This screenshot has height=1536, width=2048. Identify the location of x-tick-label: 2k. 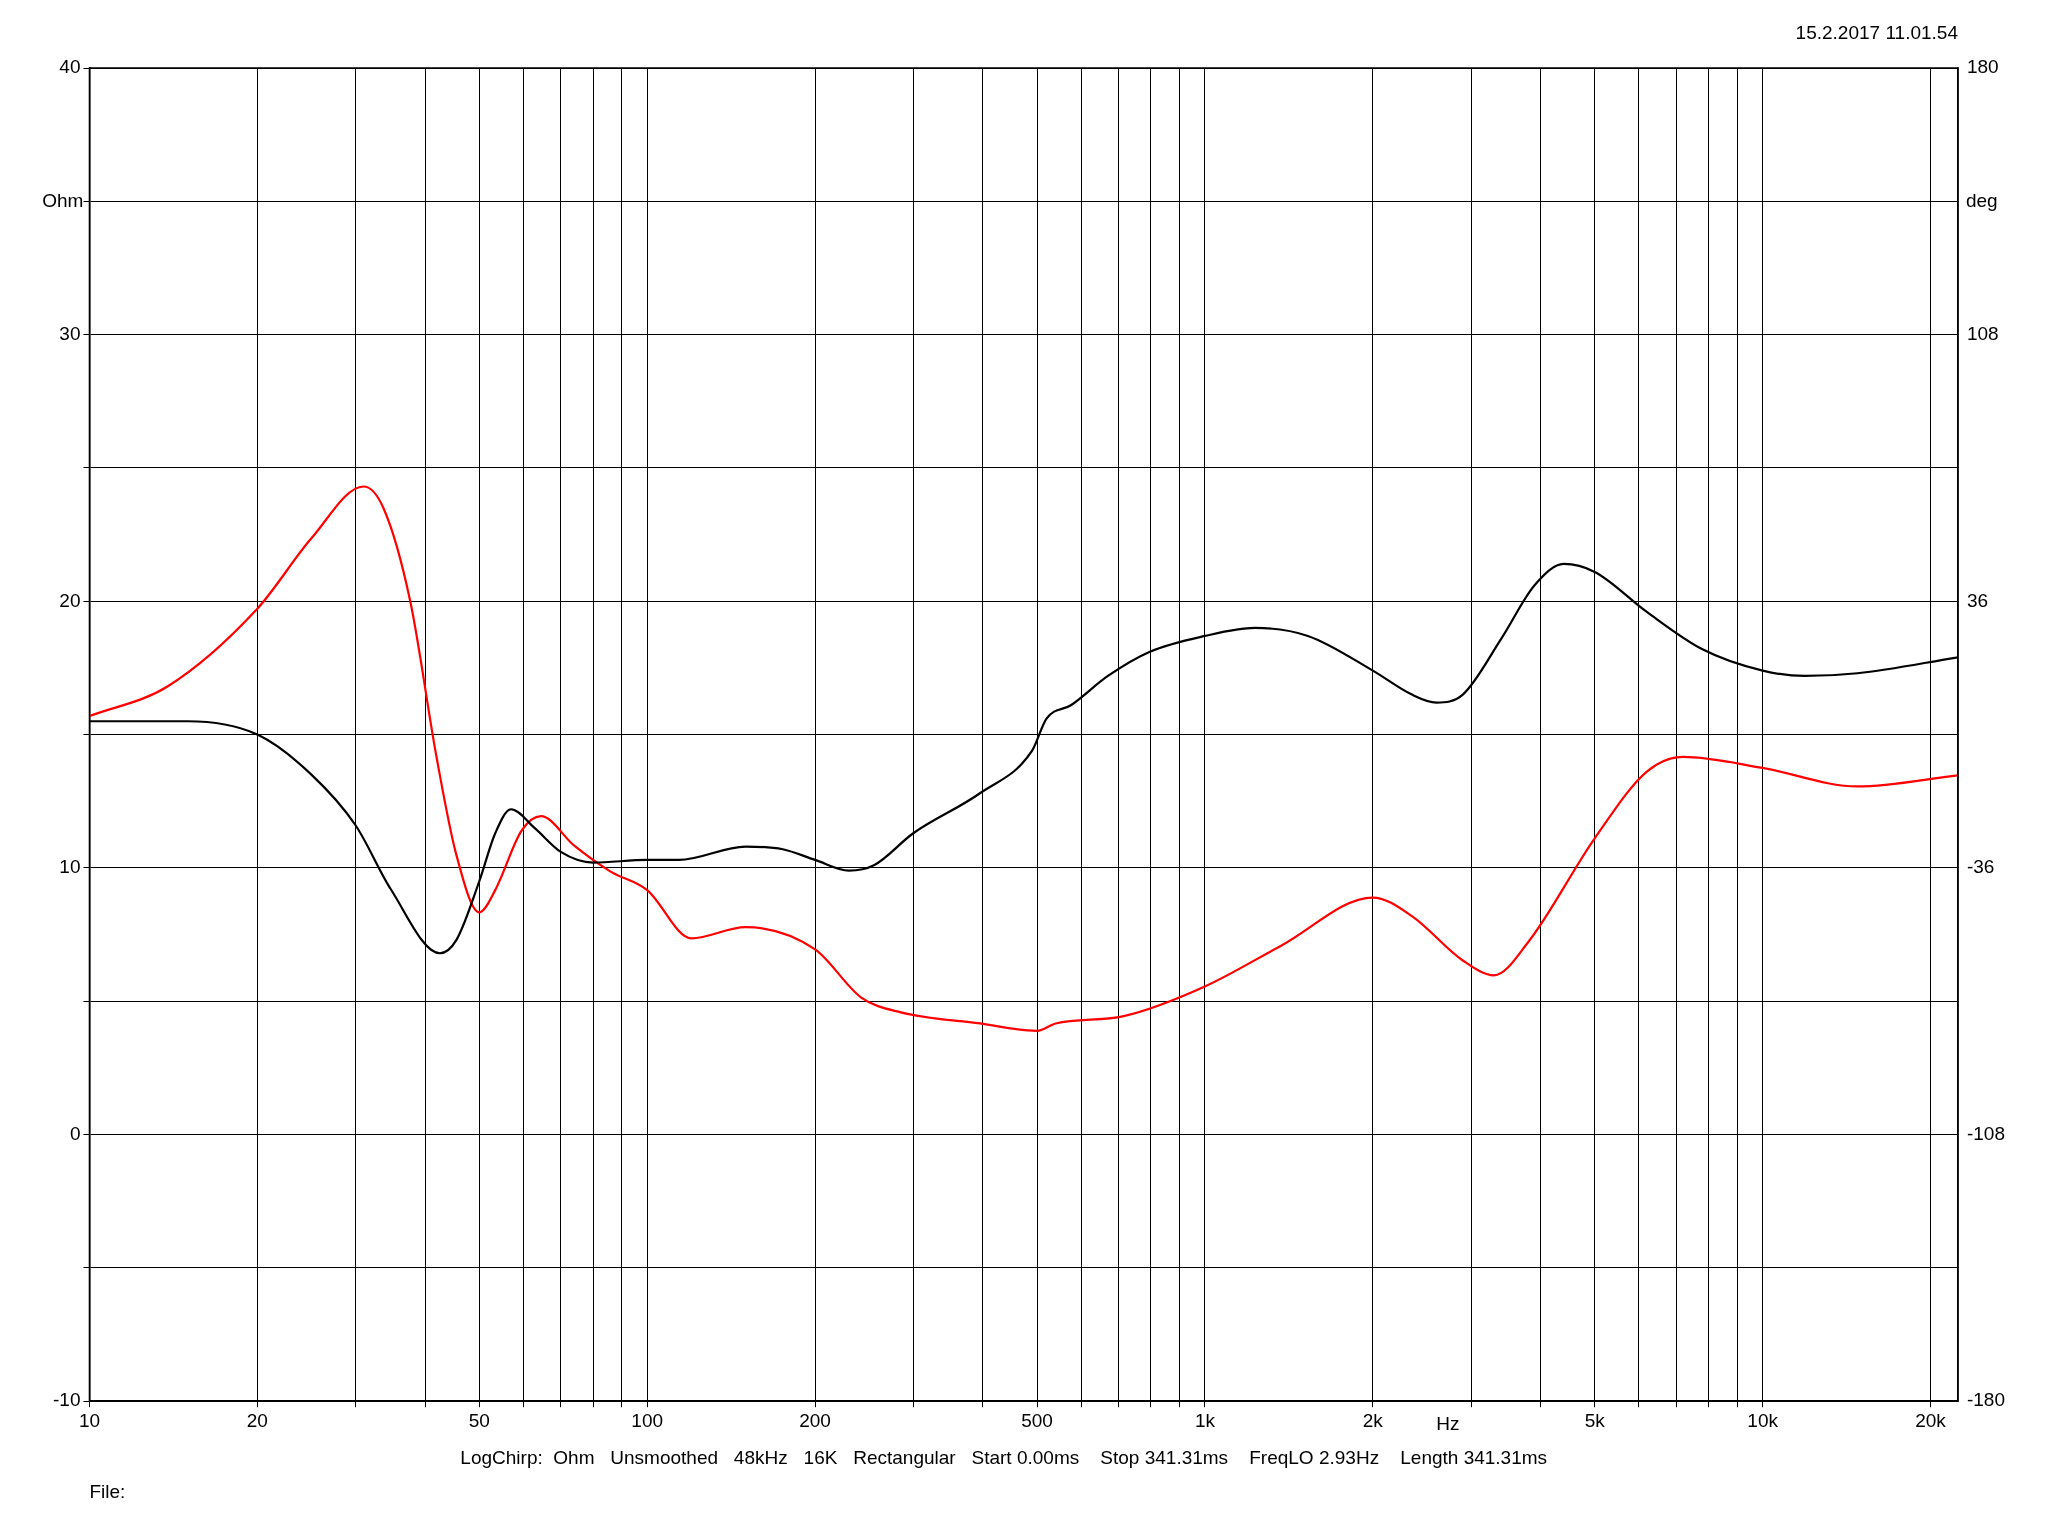
(1373, 1420).